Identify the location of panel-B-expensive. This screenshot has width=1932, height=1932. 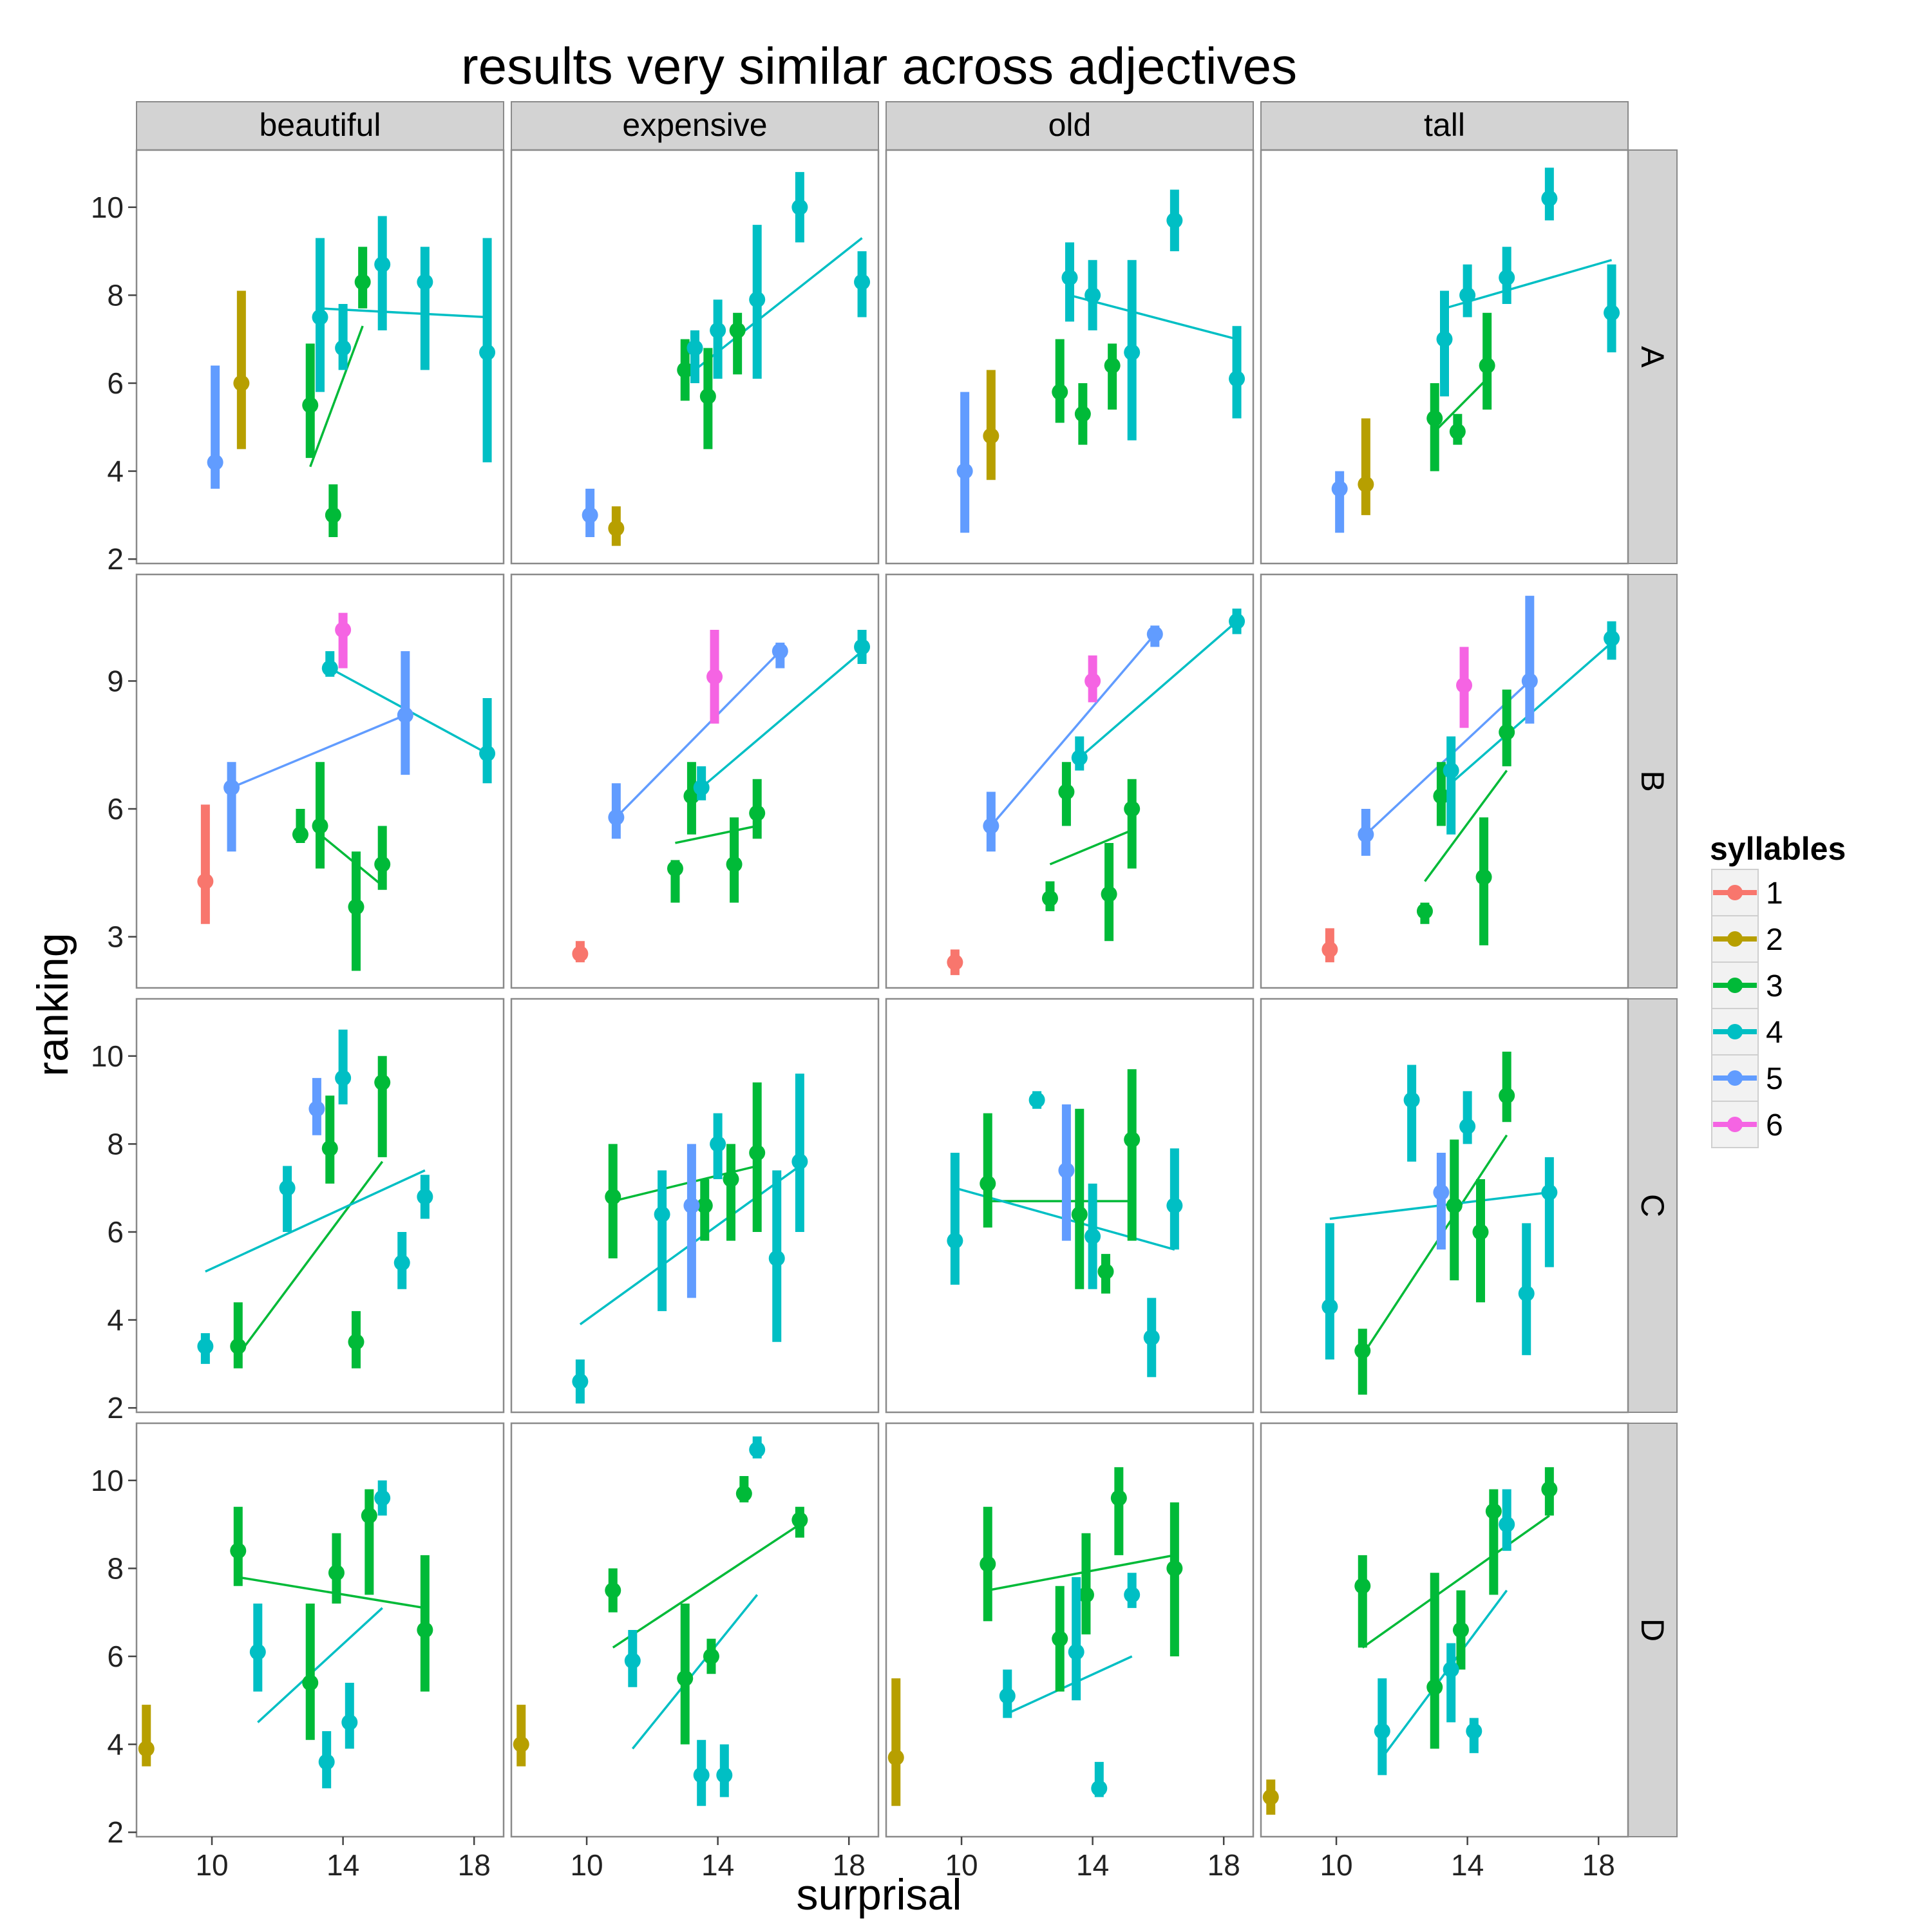
(695, 781).